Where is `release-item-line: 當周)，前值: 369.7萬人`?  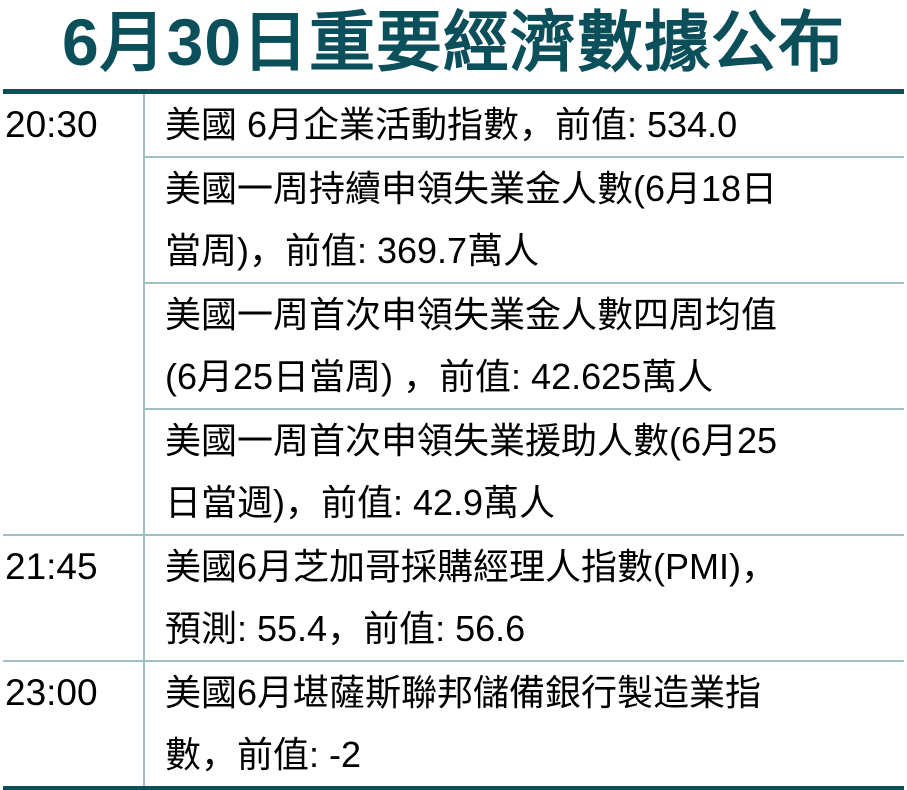 release-item-line: 當周)，前值: 369.7萬人 is located at coordinates (352, 250).